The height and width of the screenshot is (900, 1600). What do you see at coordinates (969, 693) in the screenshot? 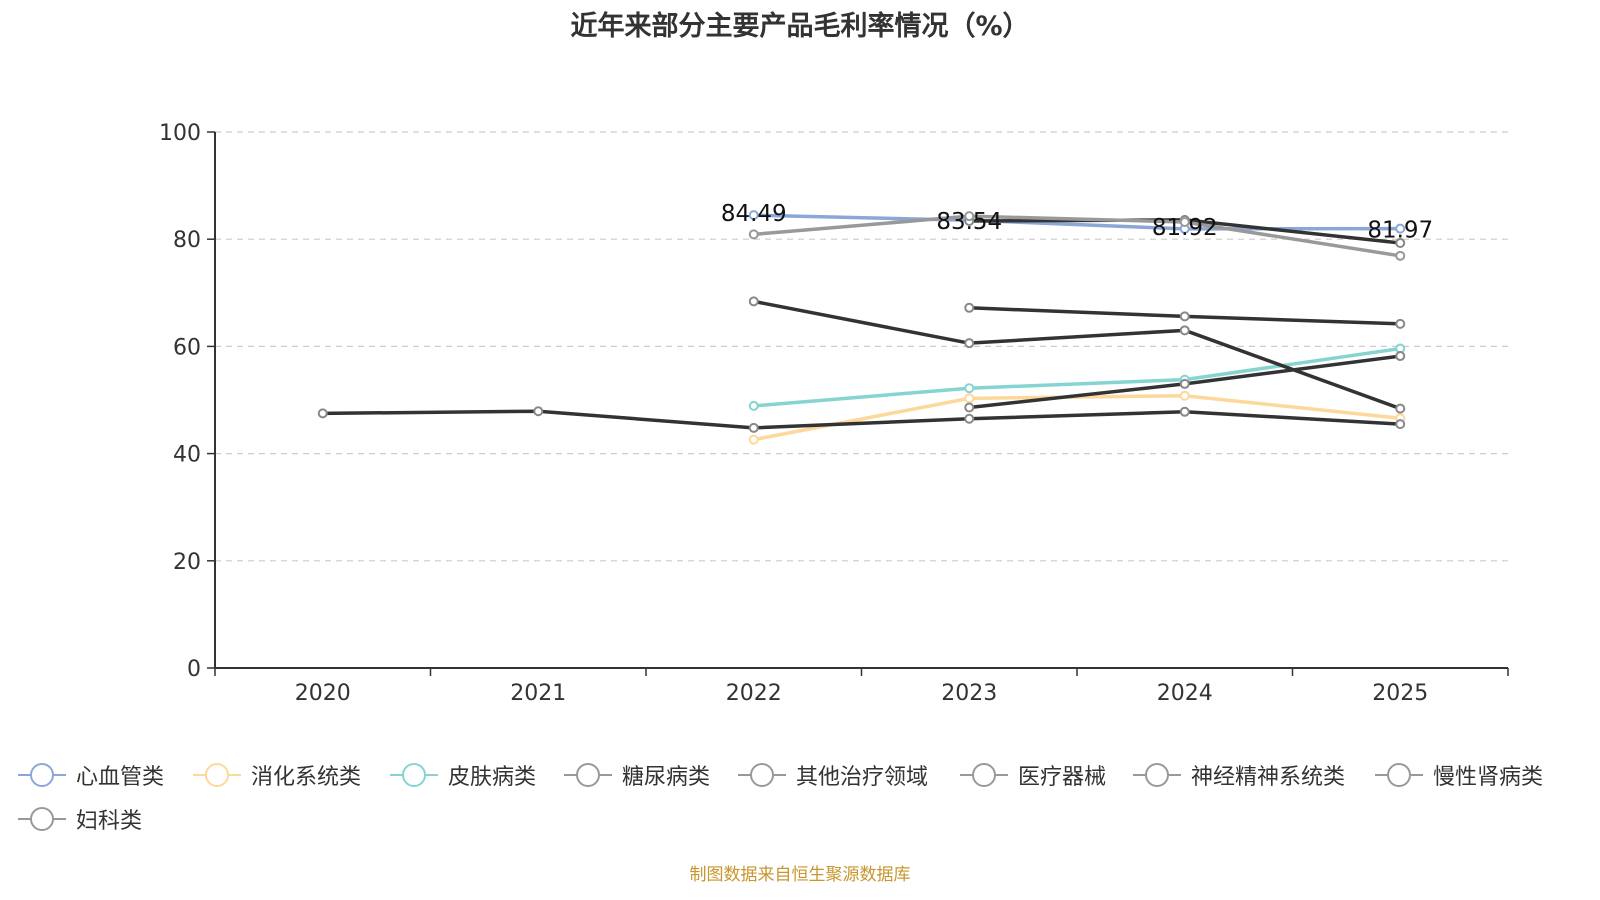
I see `x-tick-label-2023: 2023` at bounding box center [969, 693].